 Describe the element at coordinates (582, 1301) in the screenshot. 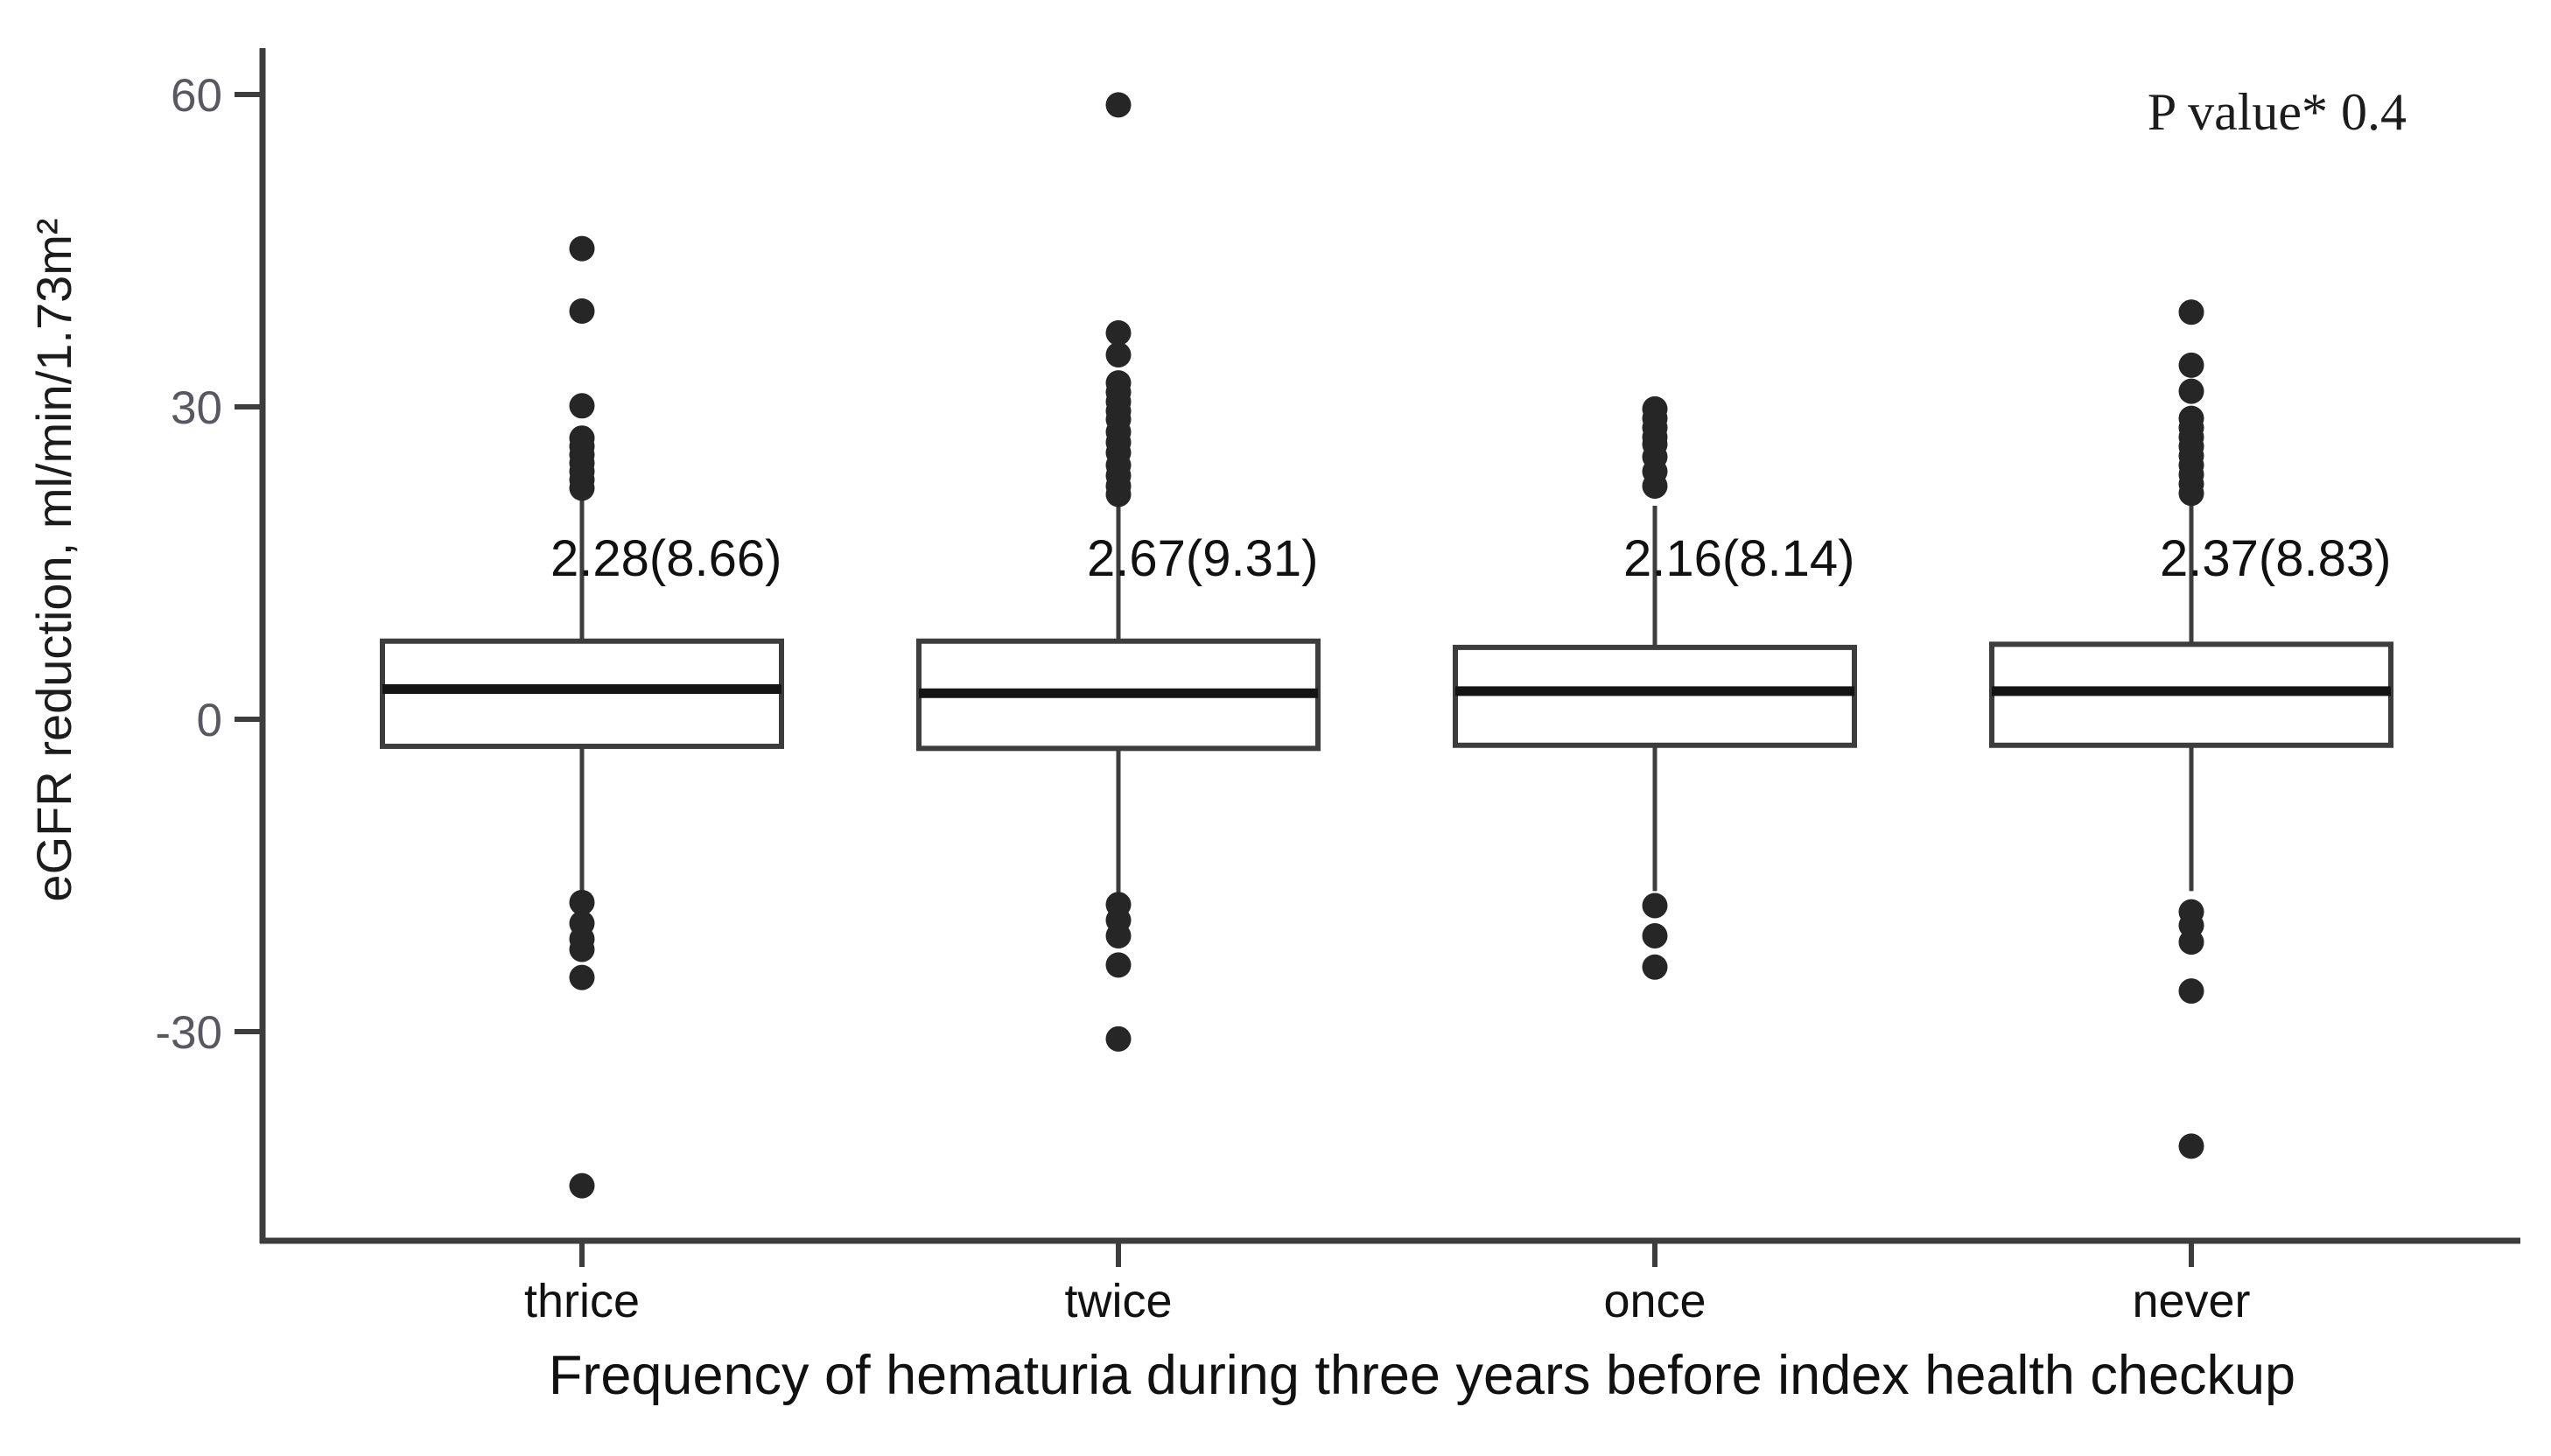

I see `x-tick-label: thrice` at that location.